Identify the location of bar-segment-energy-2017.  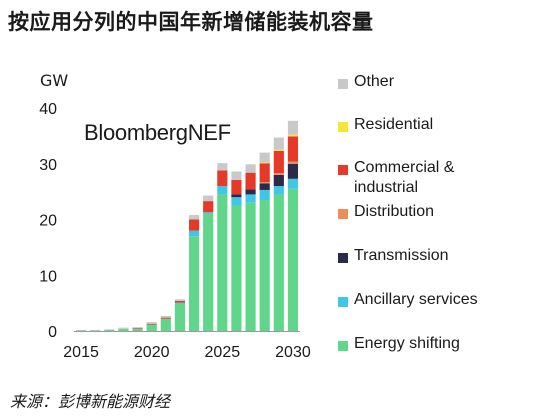
(109, 330).